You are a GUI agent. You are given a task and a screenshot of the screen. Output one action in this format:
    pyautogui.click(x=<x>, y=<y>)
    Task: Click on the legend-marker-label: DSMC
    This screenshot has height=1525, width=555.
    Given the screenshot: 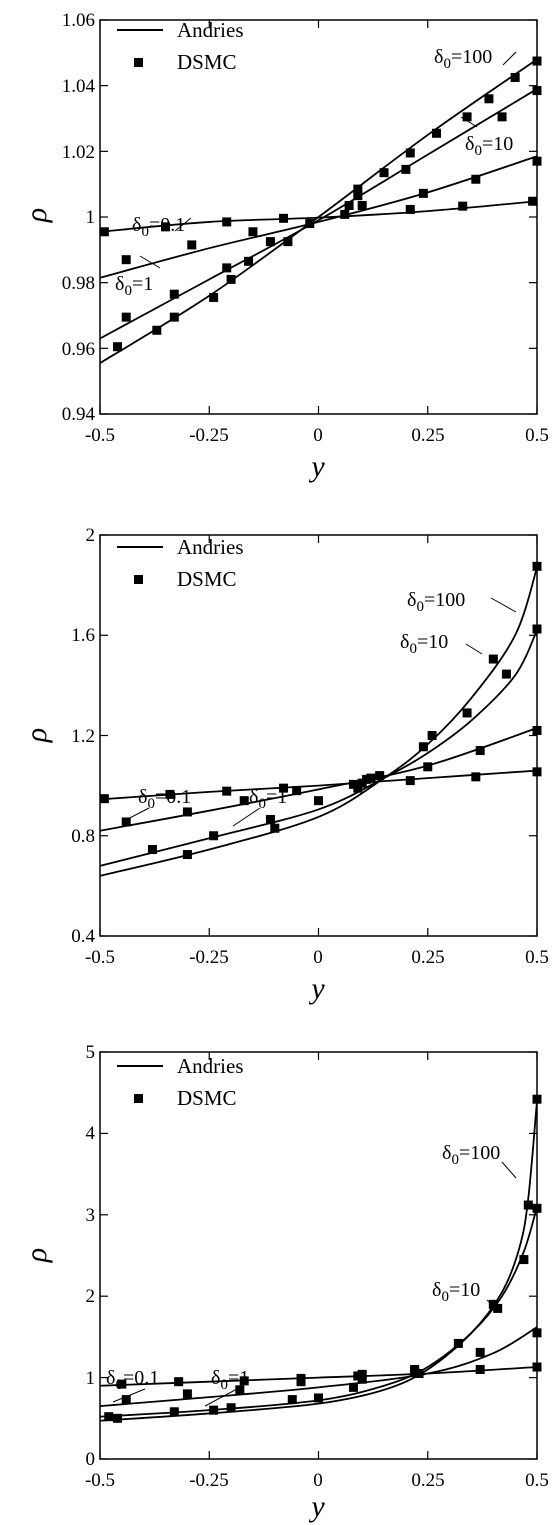 What is the action you would take?
    pyautogui.click(x=207, y=62)
    